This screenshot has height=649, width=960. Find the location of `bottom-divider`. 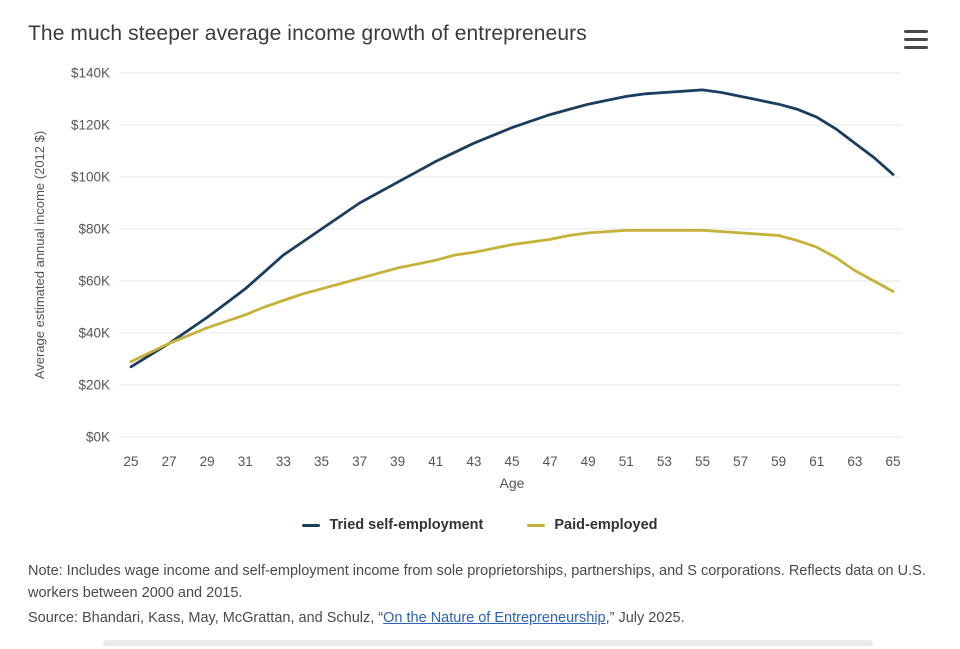

bottom-divider is located at coordinates (488, 643).